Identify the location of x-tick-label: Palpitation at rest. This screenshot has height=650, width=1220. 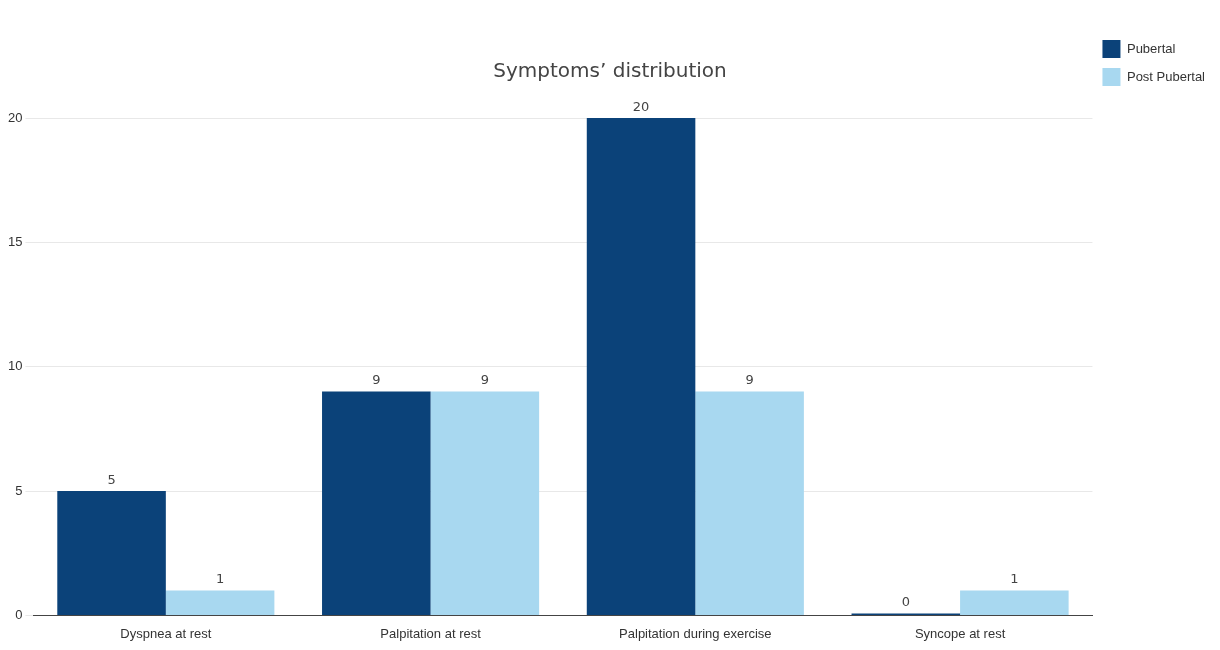
(431, 633).